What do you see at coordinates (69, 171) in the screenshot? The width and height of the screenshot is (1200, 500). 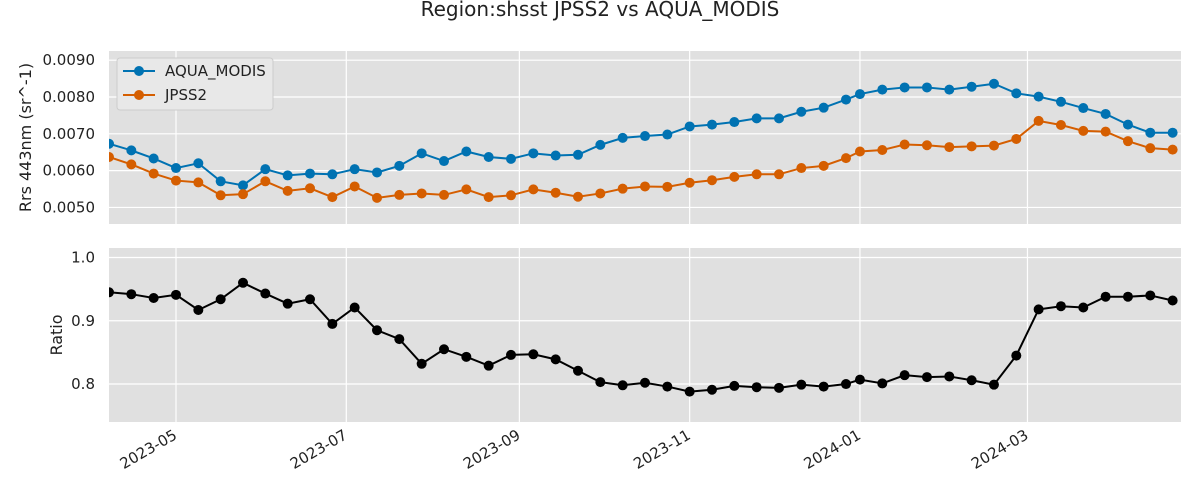 I see `y-tick-label: 0.0060` at bounding box center [69, 171].